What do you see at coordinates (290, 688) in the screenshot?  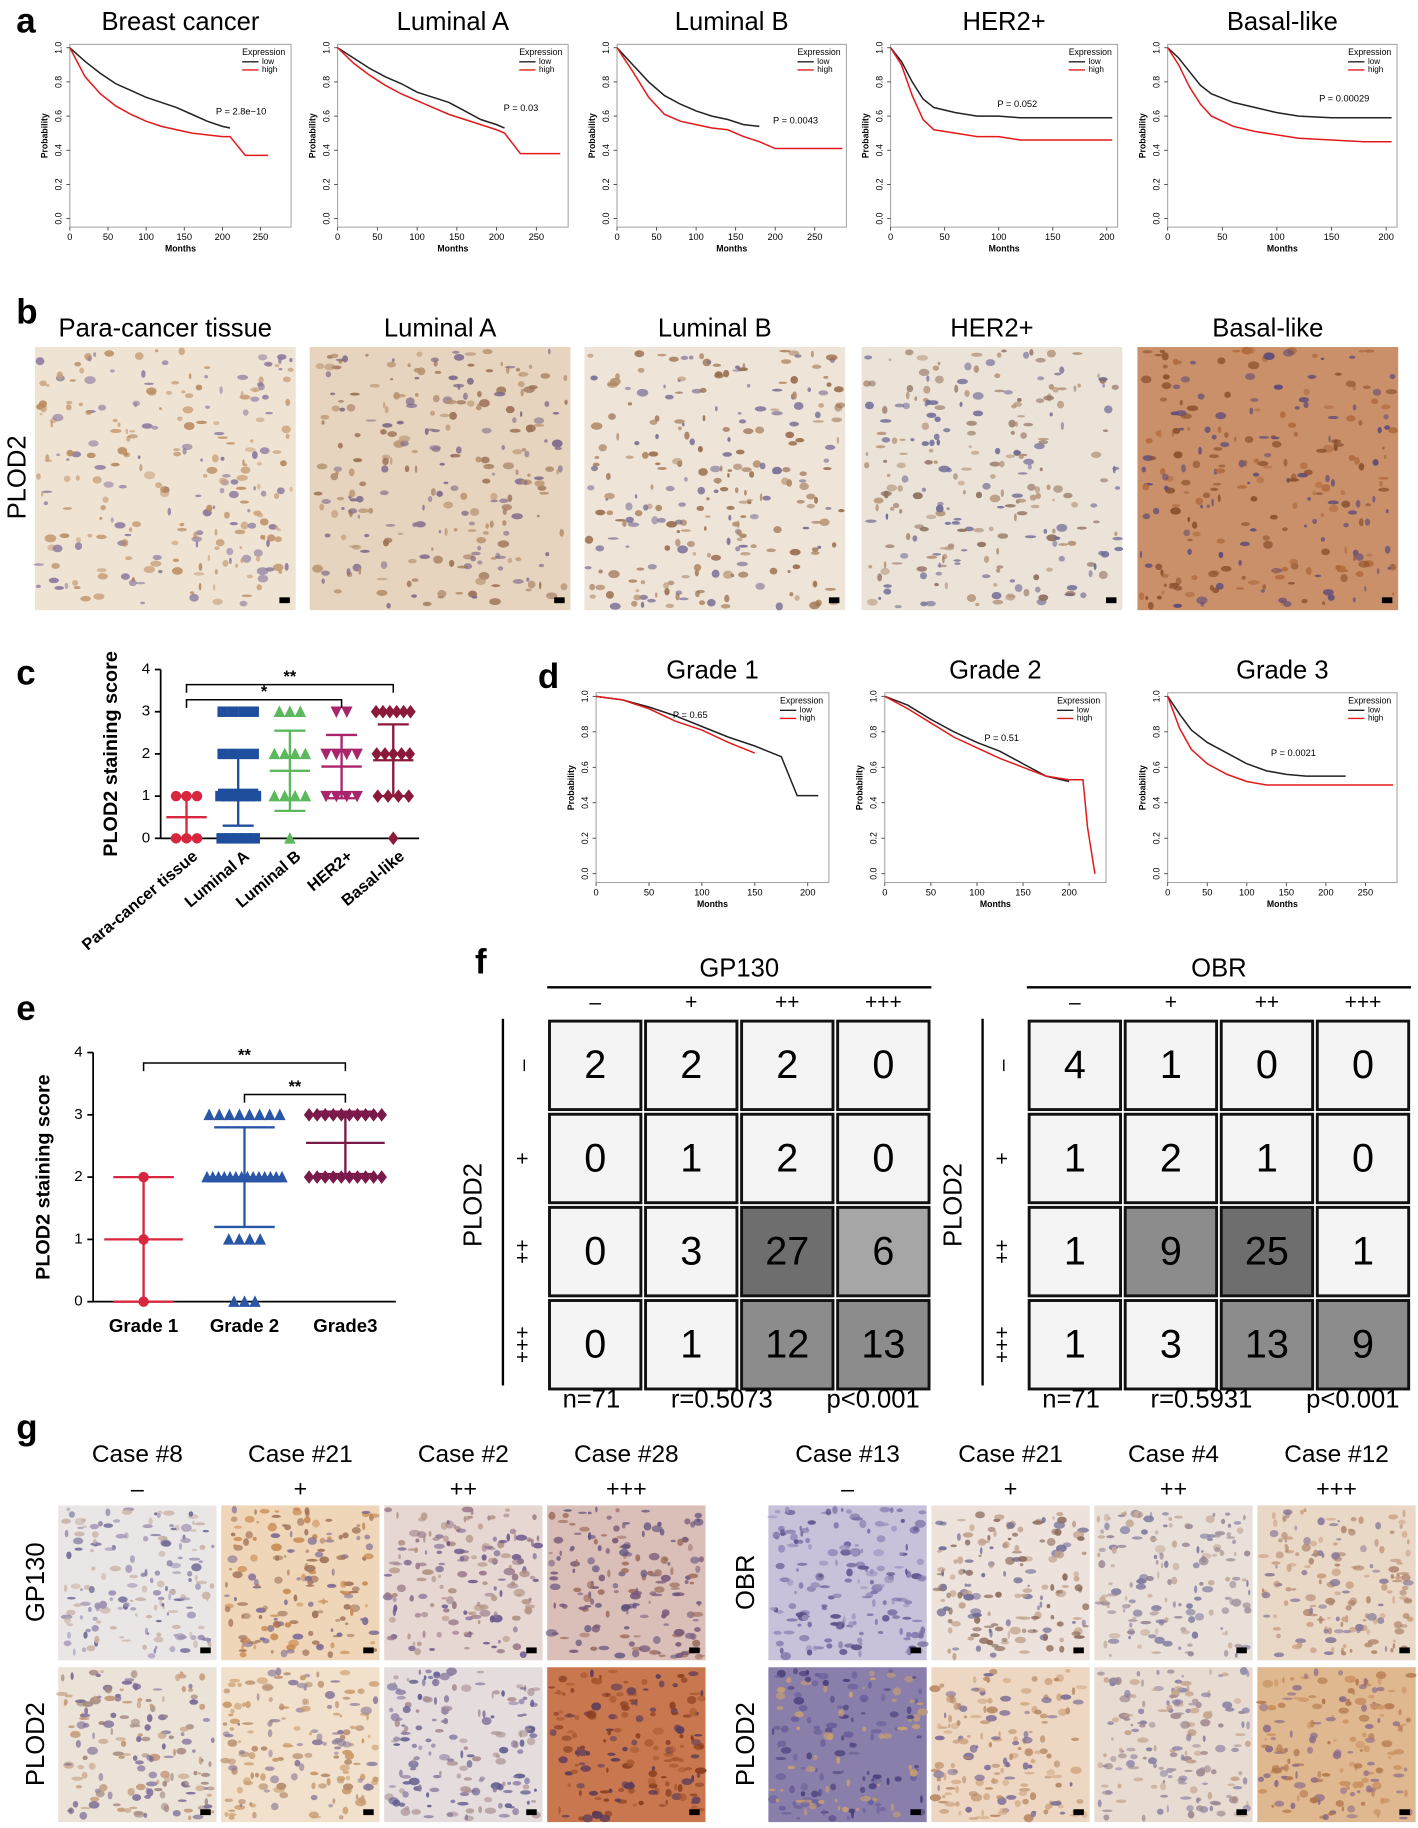 I see `significance-bracket` at bounding box center [290, 688].